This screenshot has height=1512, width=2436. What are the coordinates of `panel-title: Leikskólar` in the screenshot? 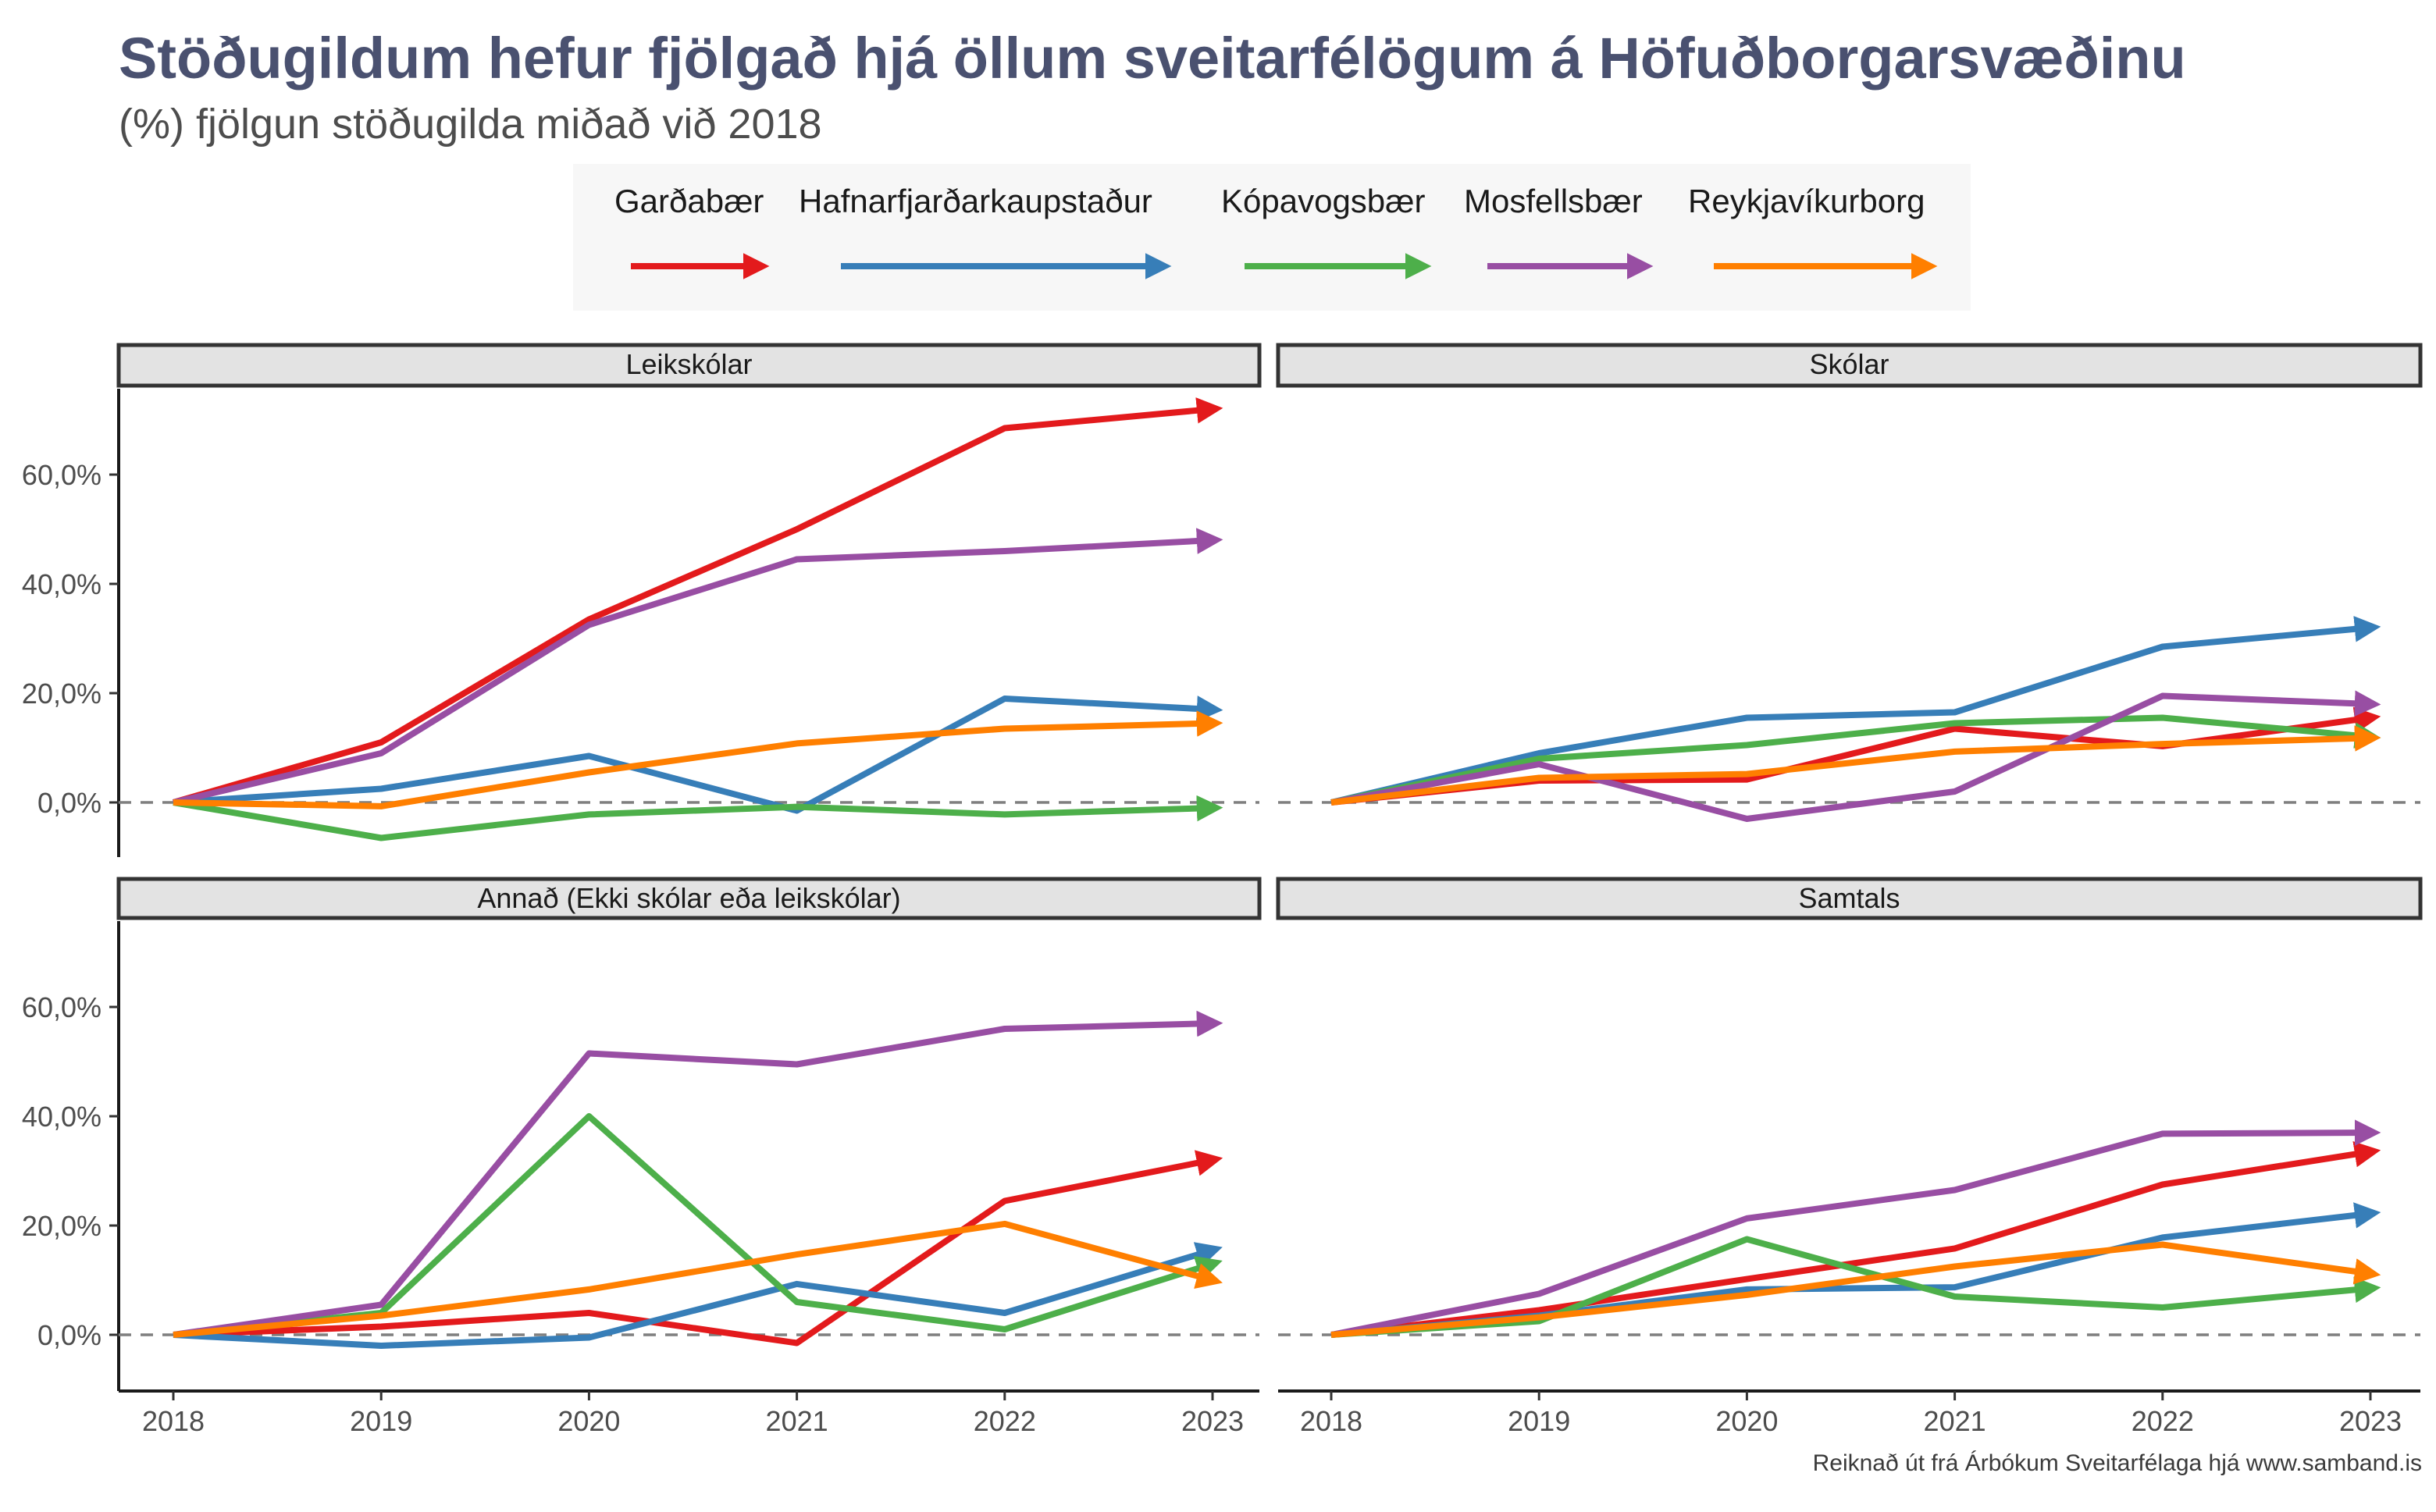 It's located at (688, 364).